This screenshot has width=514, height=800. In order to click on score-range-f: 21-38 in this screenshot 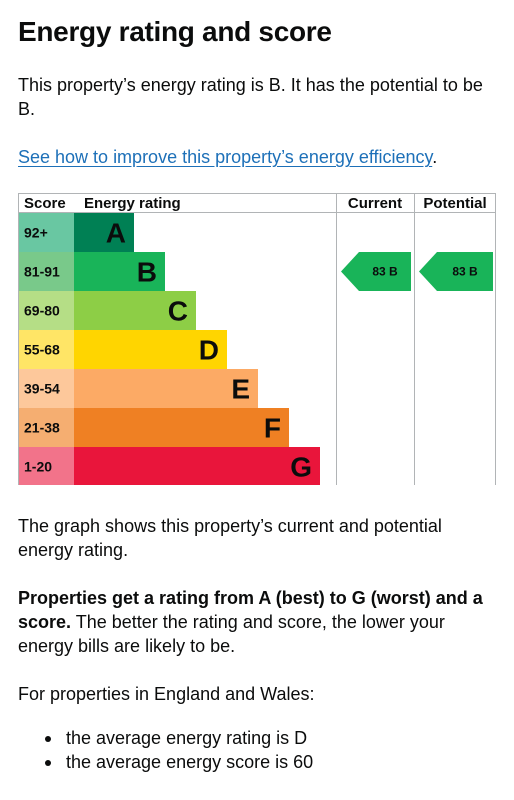, I will do `click(42, 428)`.